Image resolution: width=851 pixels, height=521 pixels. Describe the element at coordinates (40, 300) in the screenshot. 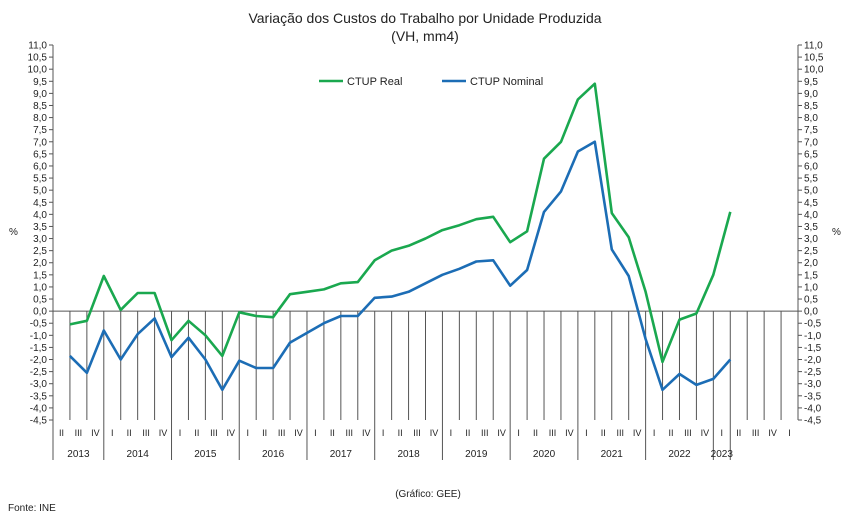

I see `y-tick-label-left: 0,5` at that location.